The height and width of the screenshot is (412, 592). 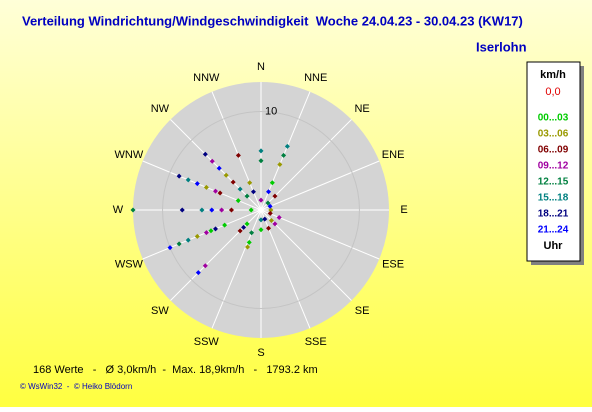 I want to click on direction-label: ENE, so click(x=393, y=155).